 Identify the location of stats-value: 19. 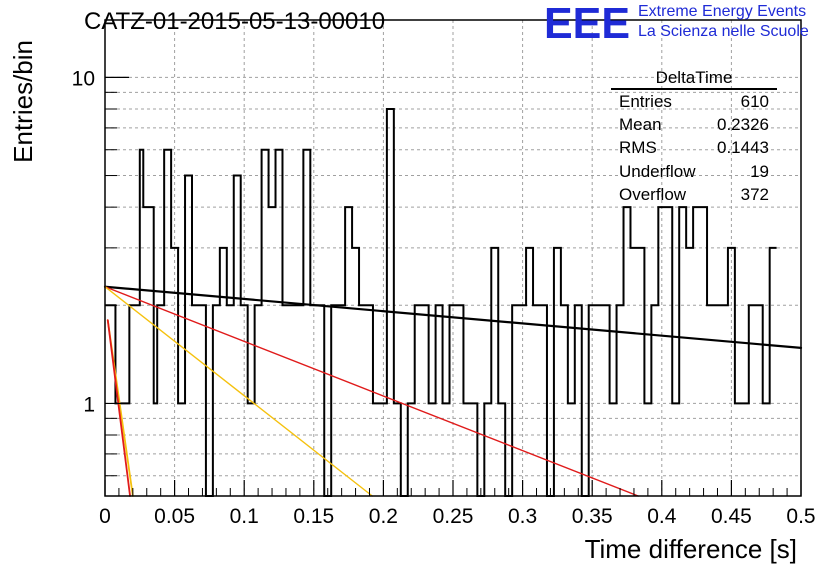
(759, 171).